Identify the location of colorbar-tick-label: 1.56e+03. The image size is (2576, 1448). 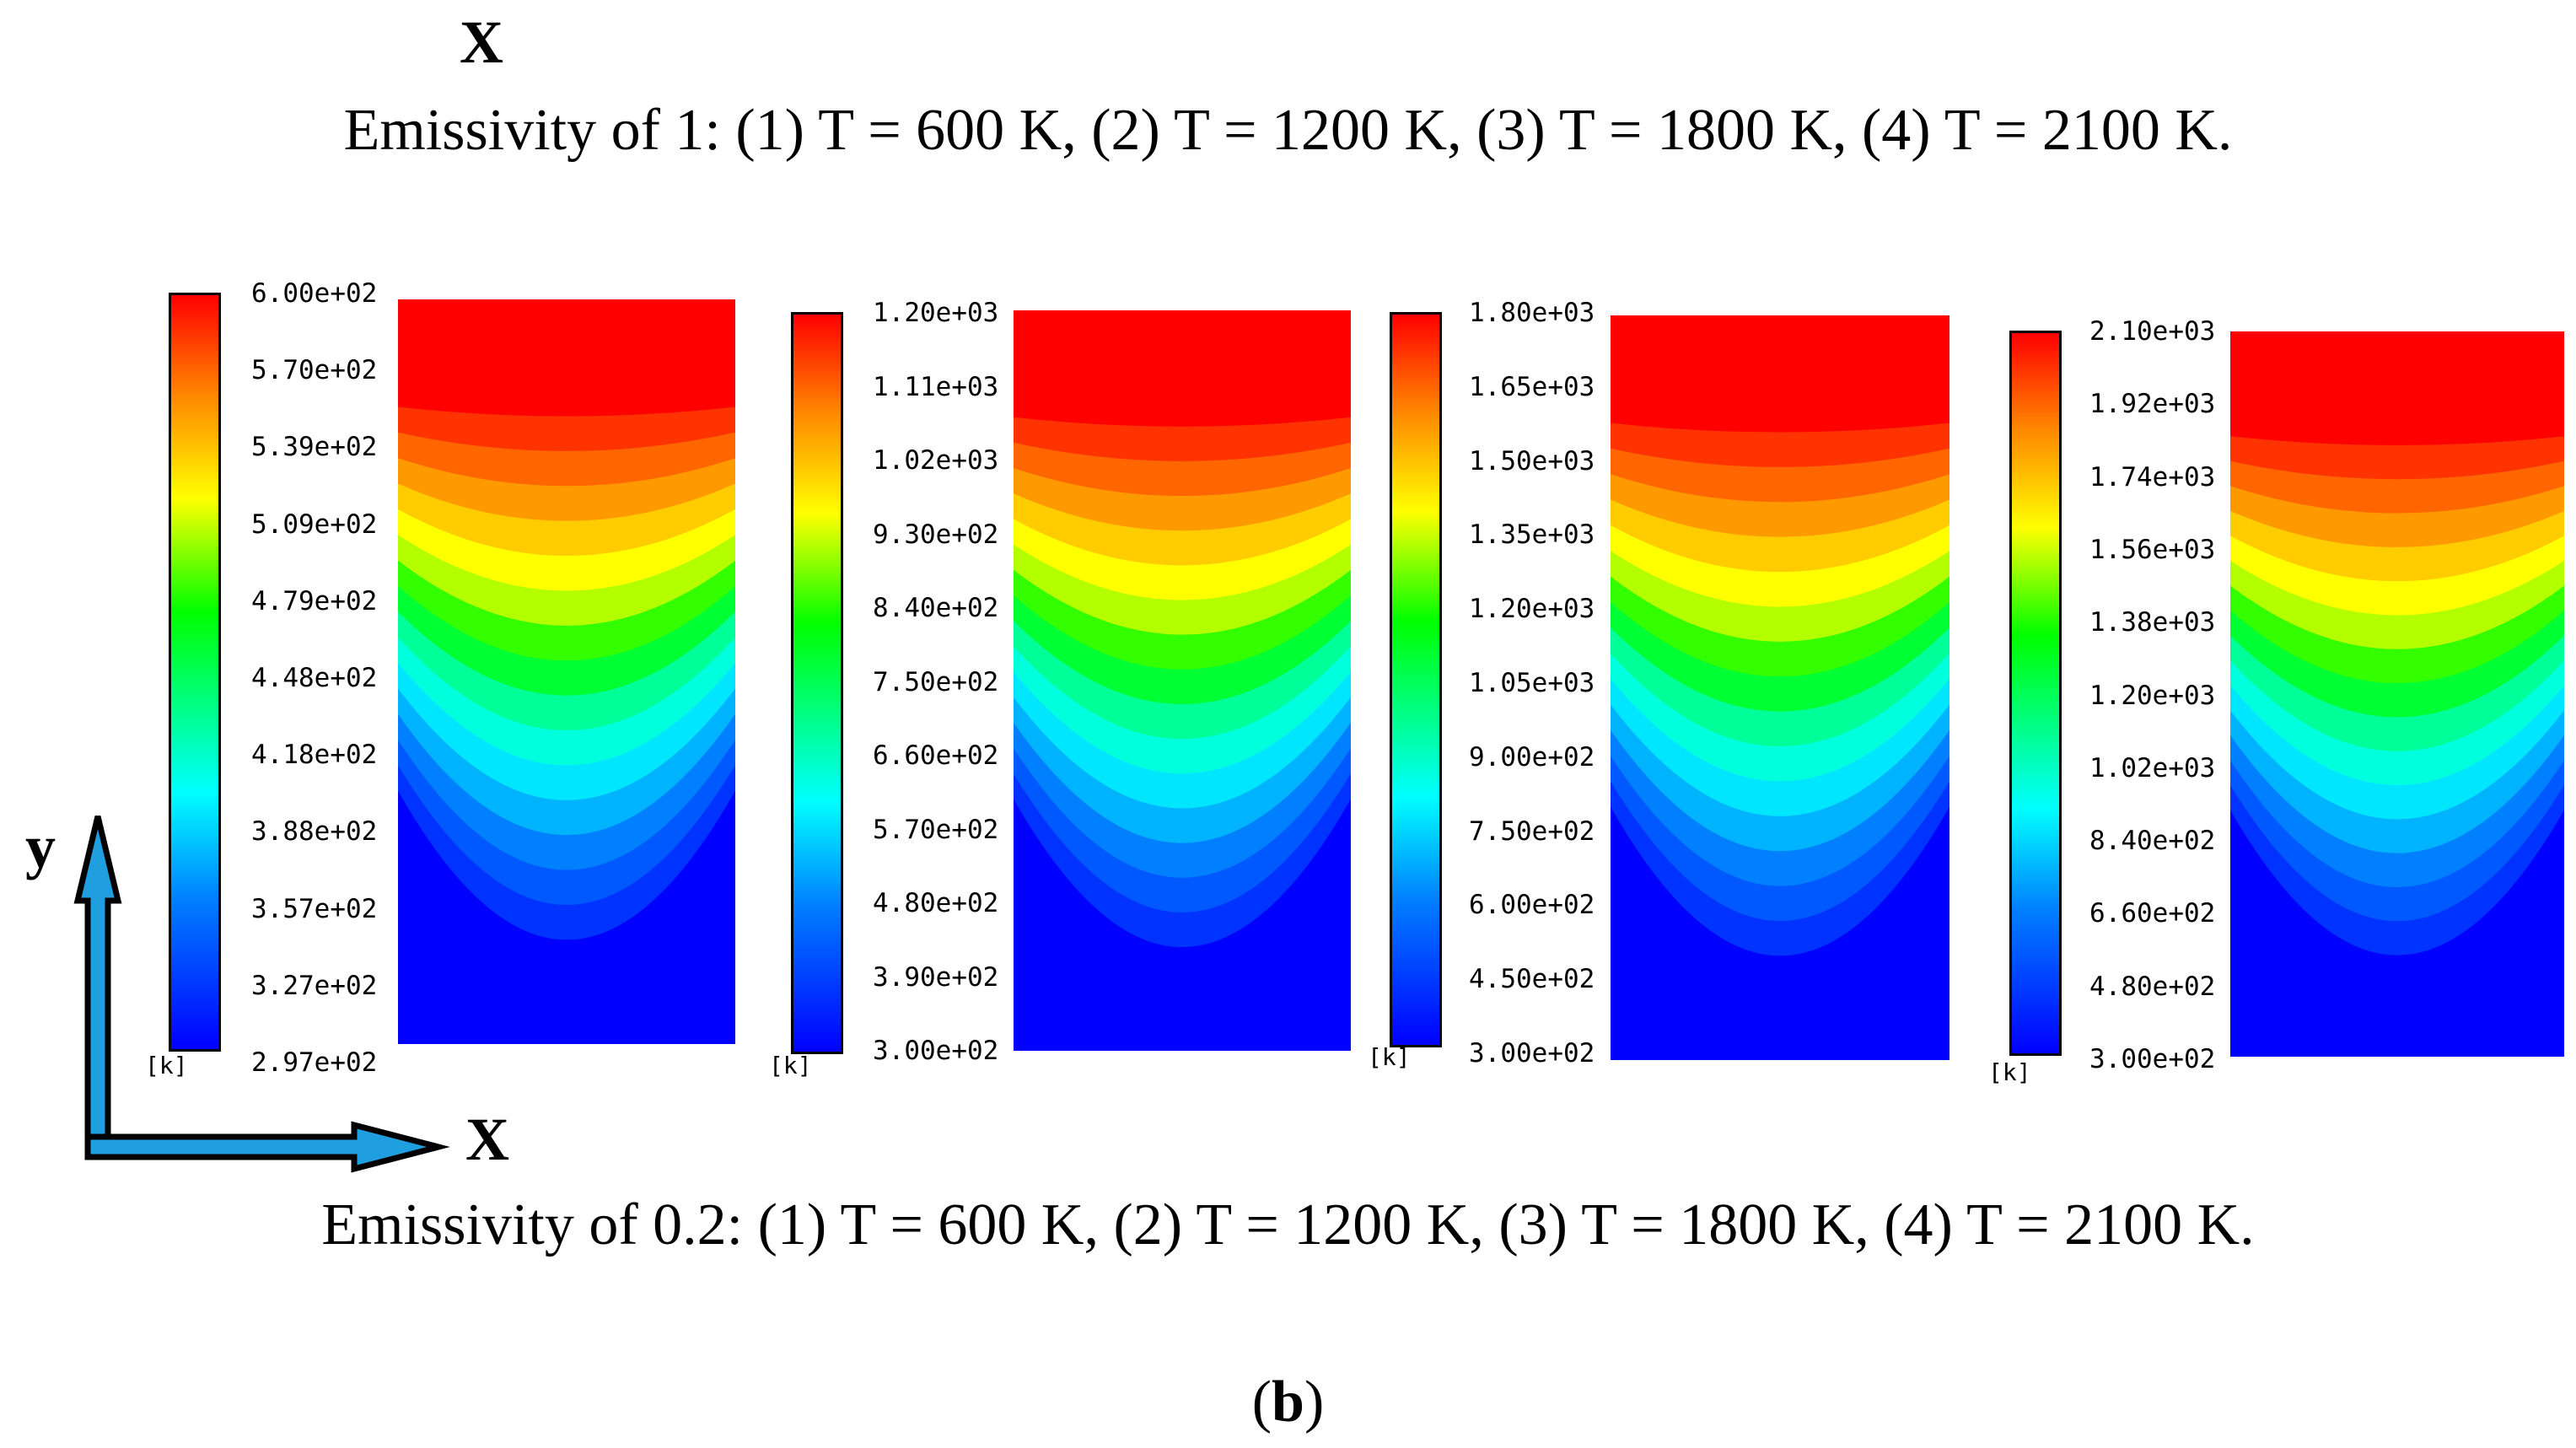
(2152, 549).